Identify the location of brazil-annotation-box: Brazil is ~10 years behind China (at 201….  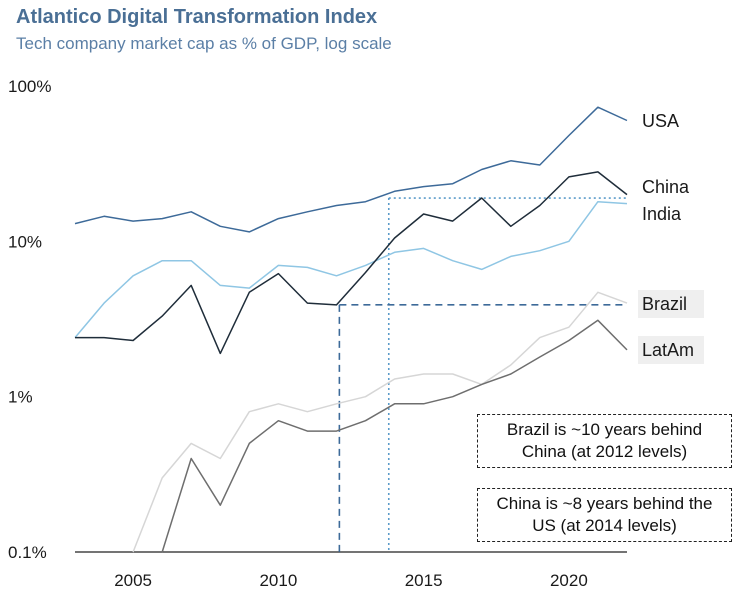
(604, 441).